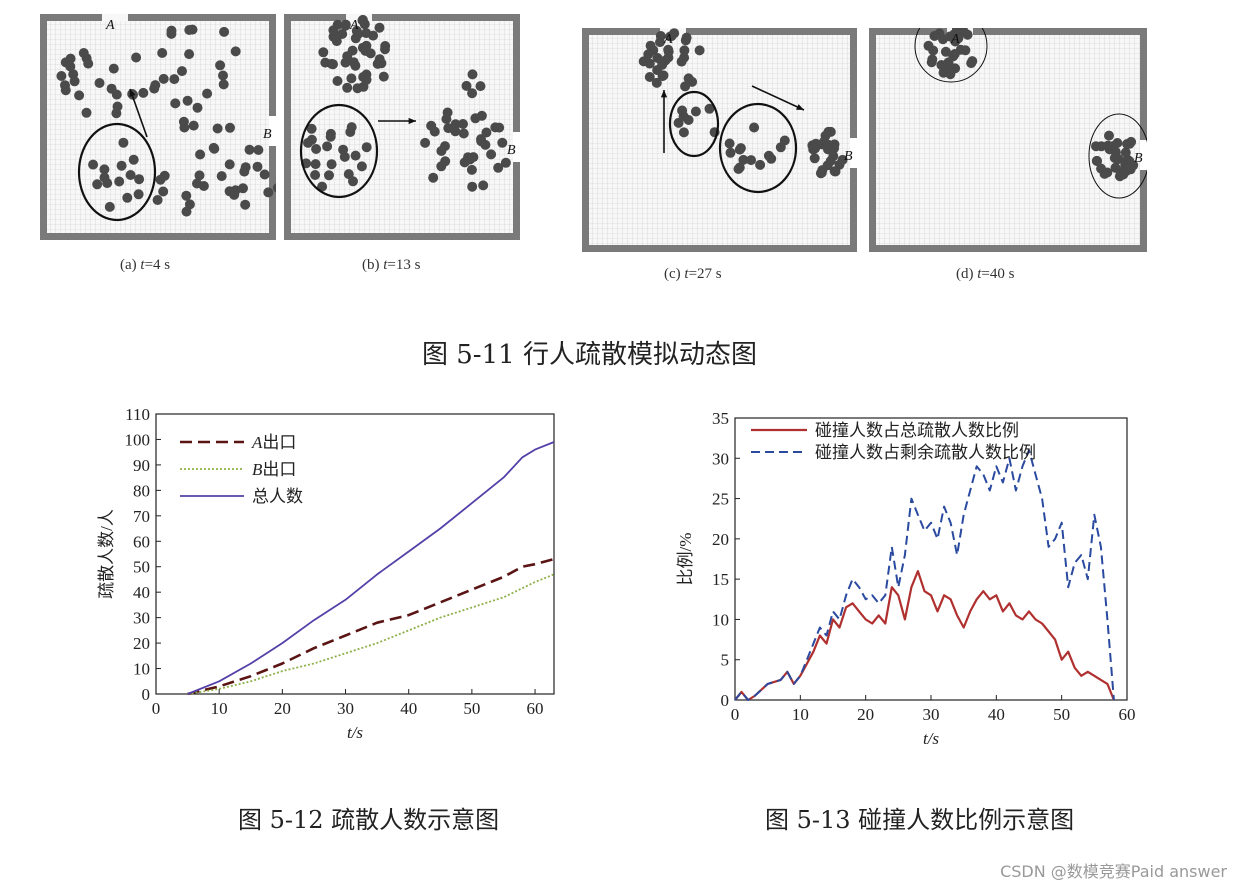  What do you see at coordinates (720, 499) in the screenshot?
I see `y-tick-label: 25` at bounding box center [720, 499].